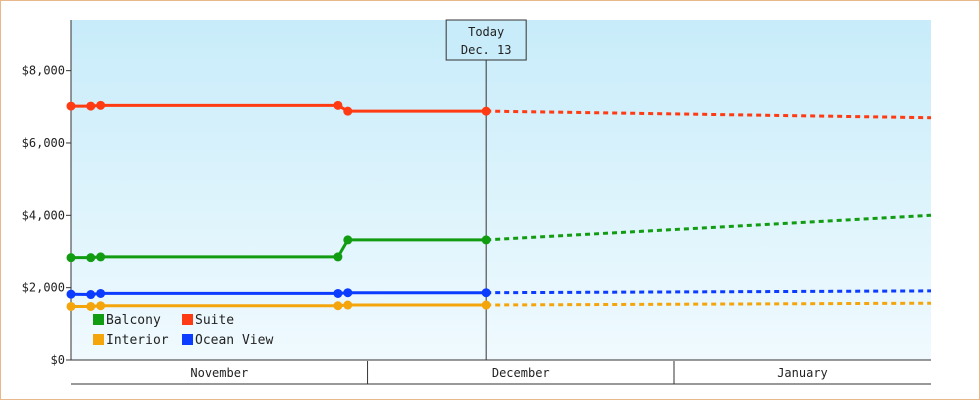 The width and height of the screenshot is (980, 400). I want to click on legend-label-interior: Interior, so click(137, 340).